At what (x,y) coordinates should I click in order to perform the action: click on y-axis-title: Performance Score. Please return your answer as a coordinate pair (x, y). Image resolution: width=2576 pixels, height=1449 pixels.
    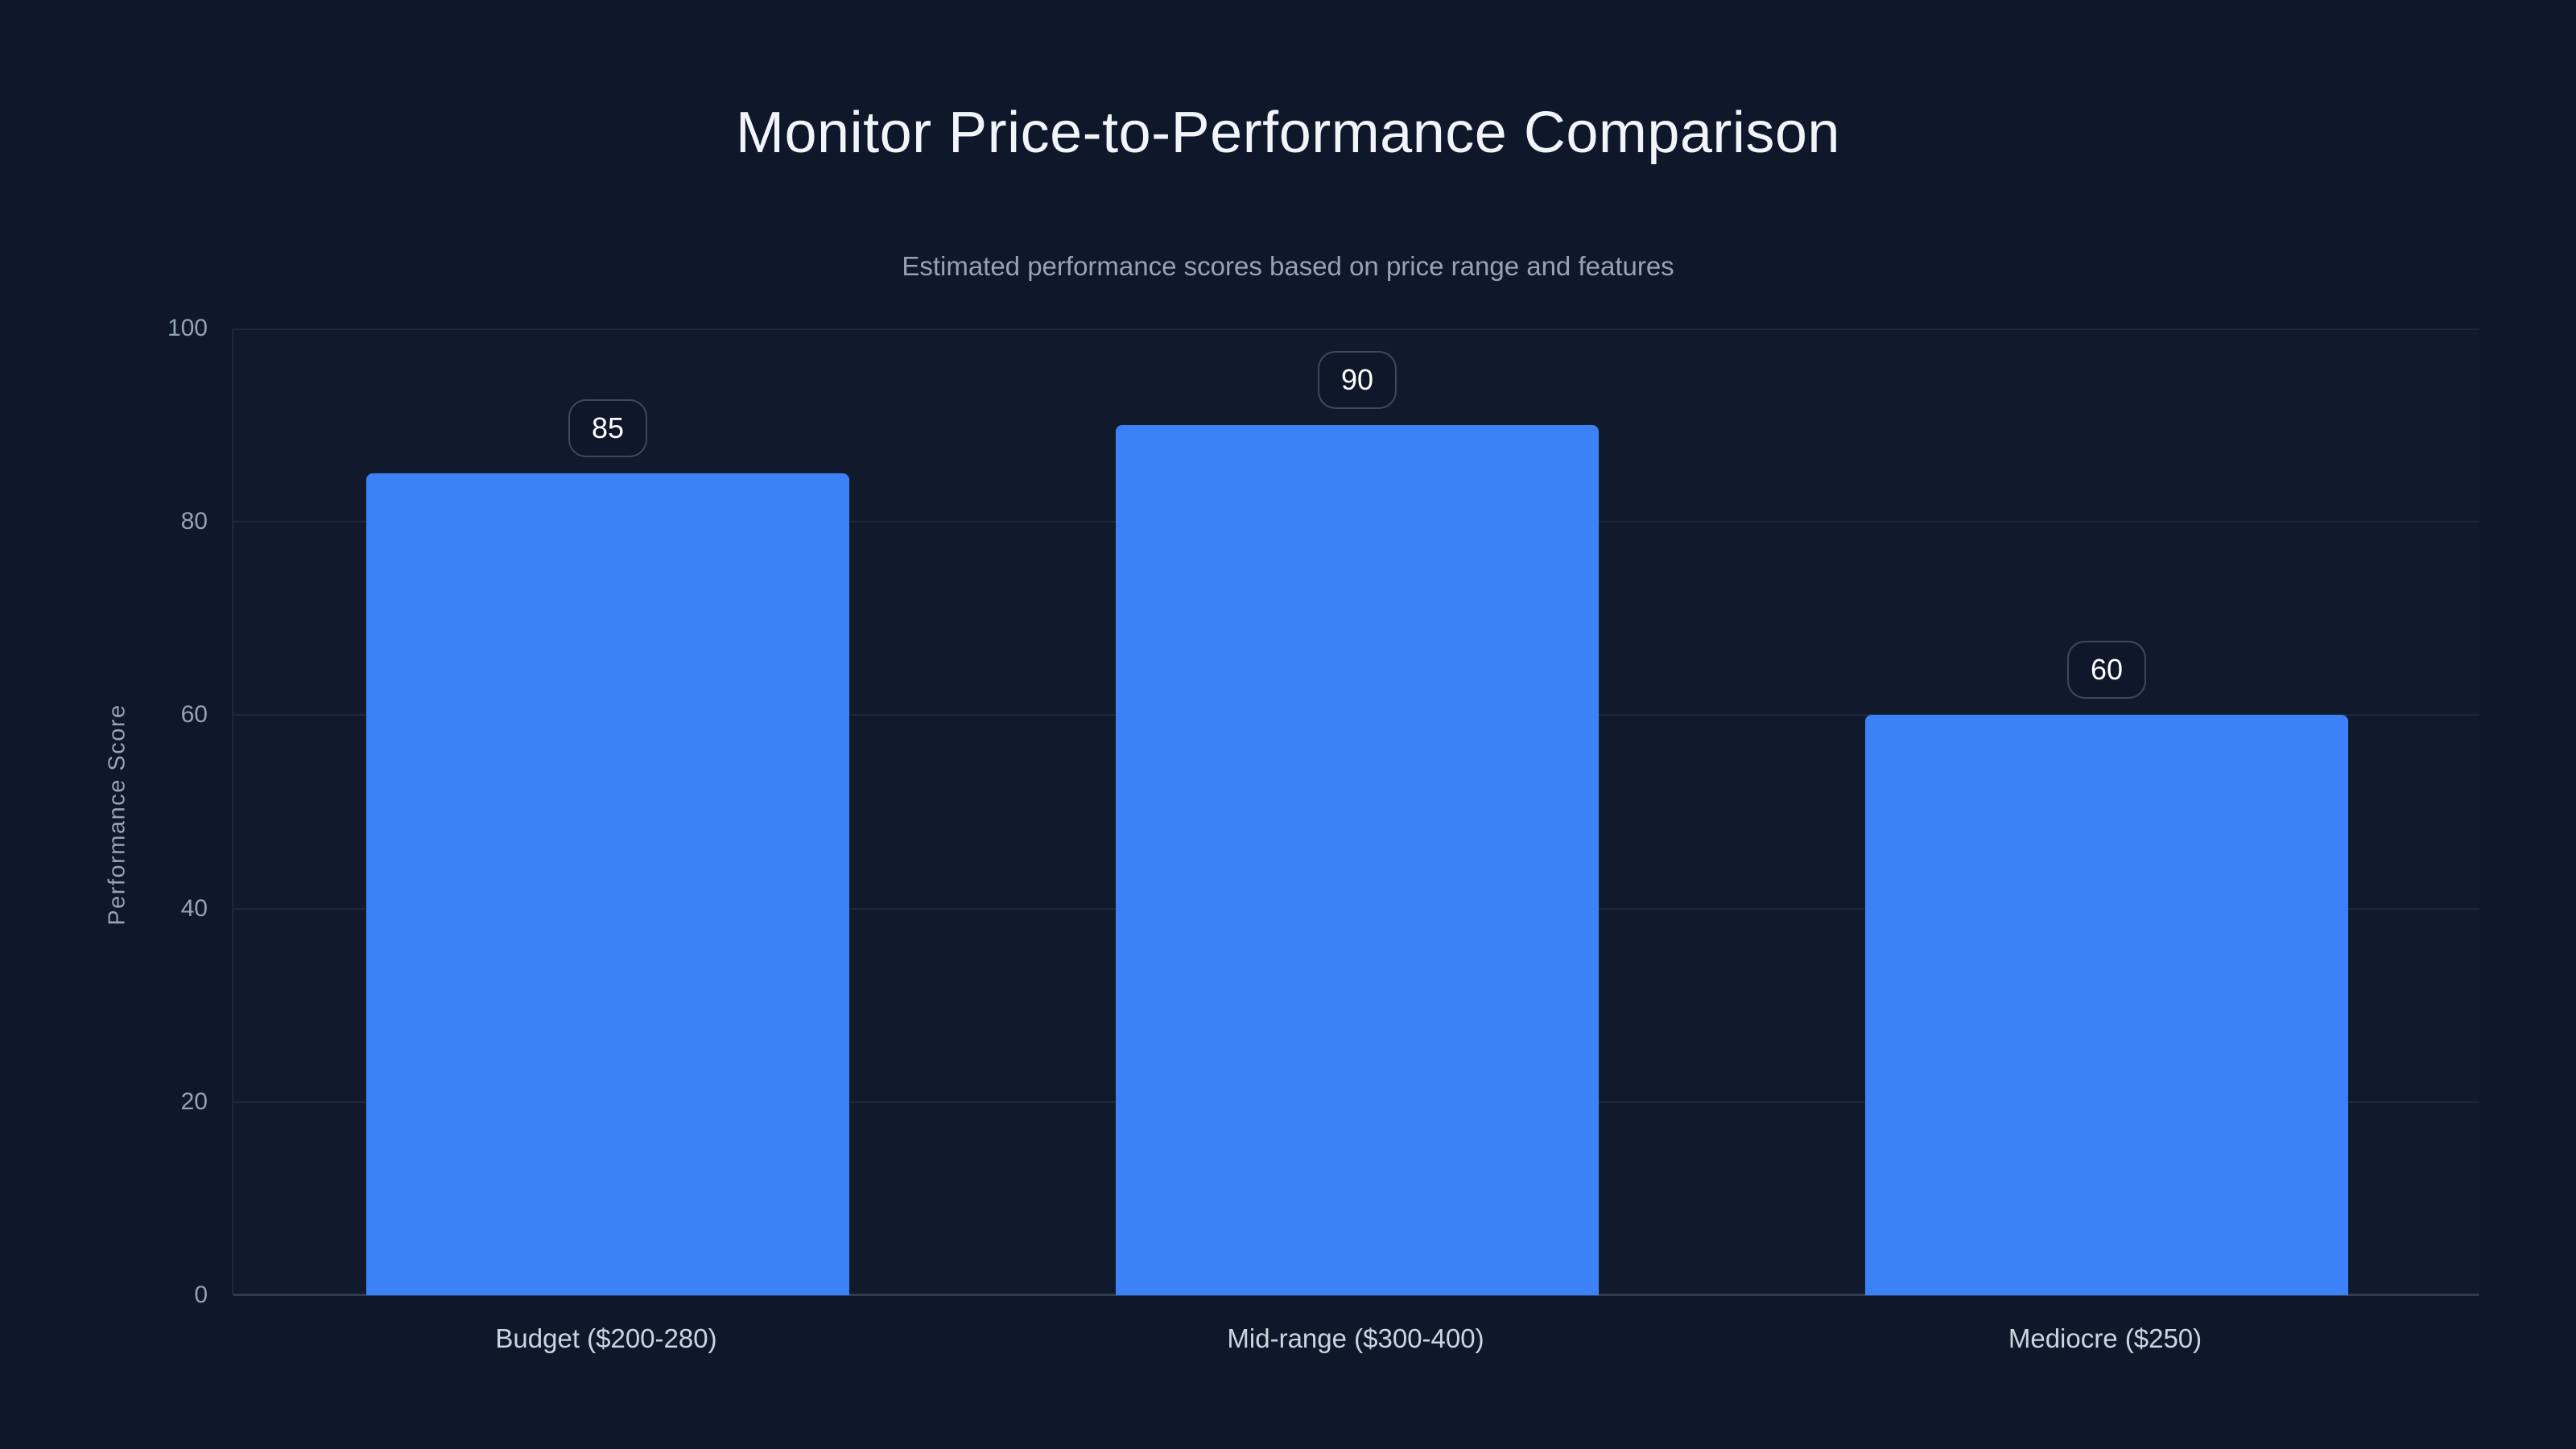
    Looking at the image, I should click on (117, 815).